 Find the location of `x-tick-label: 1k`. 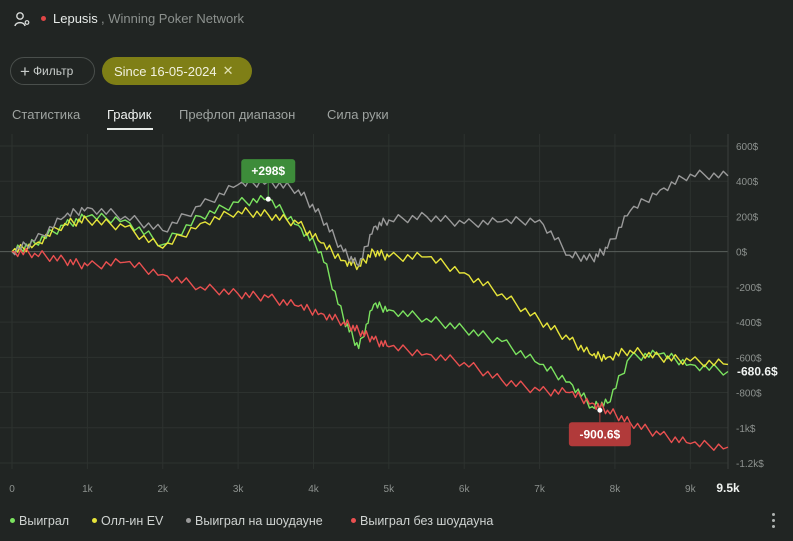

x-tick-label: 1k is located at coordinates (88, 489).